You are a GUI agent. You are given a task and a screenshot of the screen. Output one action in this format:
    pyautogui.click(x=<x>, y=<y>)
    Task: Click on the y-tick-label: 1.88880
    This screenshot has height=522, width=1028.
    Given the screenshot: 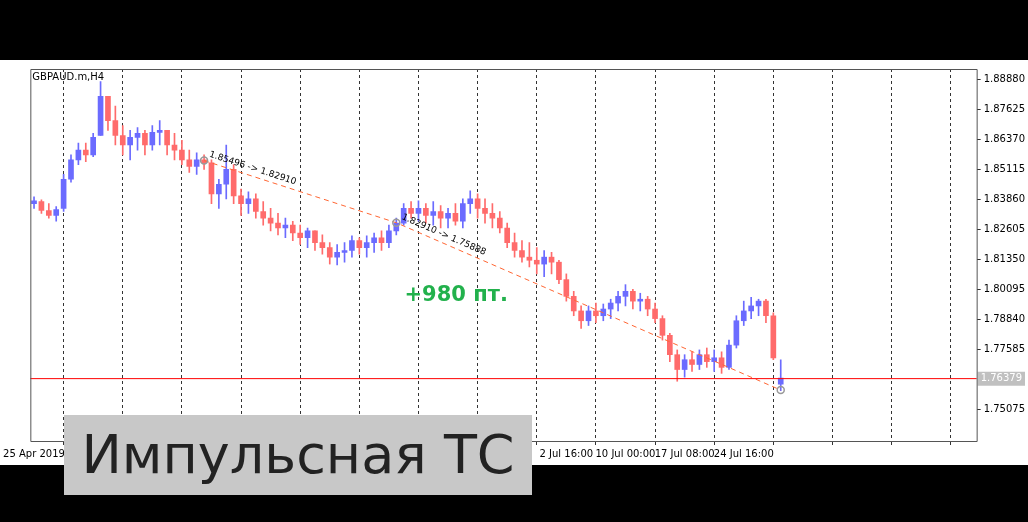 What is the action you would take?
    pyautogui.click(x=1004, y=79)
    